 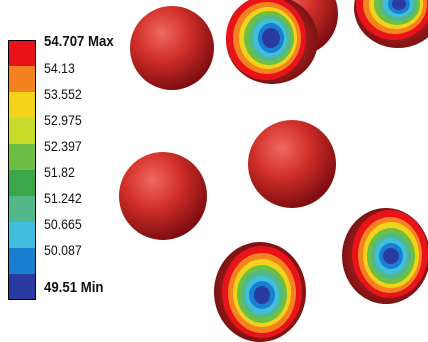 What do you see at coordinates (63, 146) in the screenshot?
I see `legend-value-5: 52.397` at bounding box center [63, 146].